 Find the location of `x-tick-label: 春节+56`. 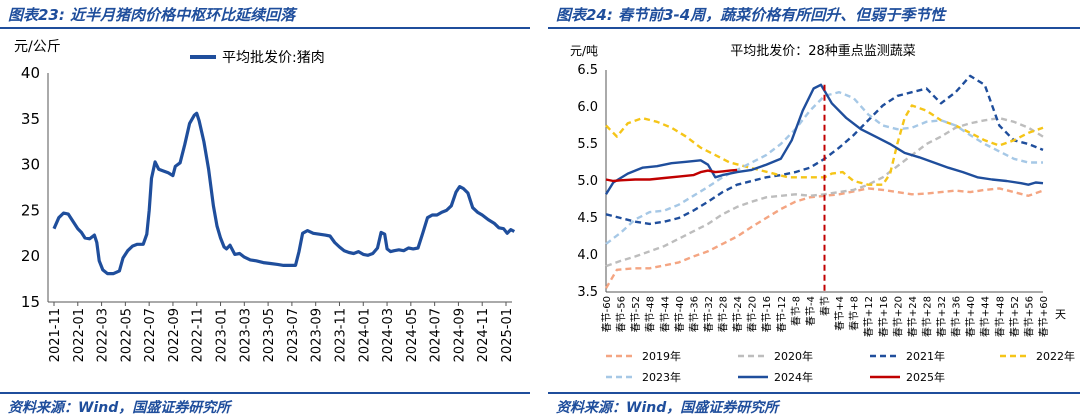

x-tick-label: 春节+56 is located at coordinates (1029, 316).